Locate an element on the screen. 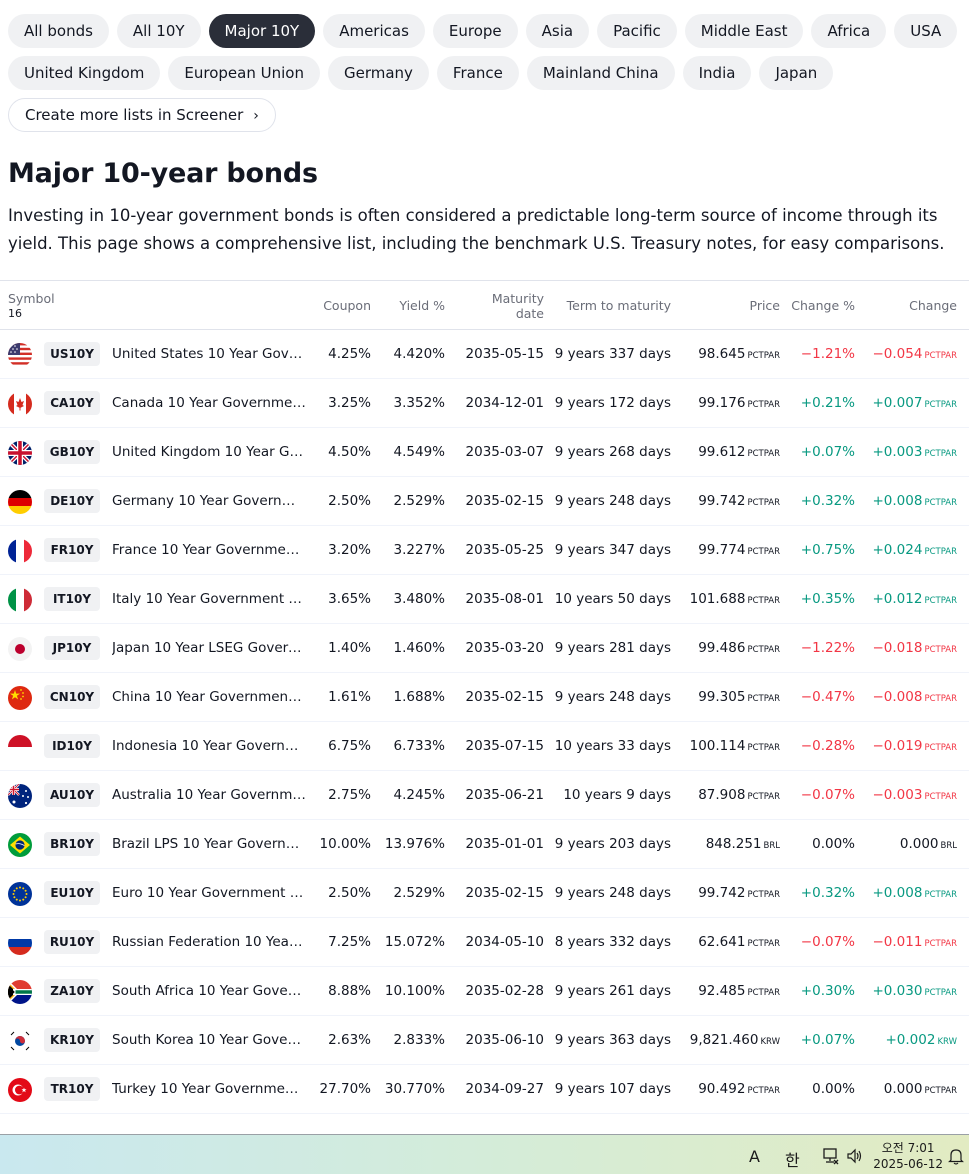 This screenshot has width=969, height=1174. coupon-value: 2.50% is located at coordinates (349, 501).